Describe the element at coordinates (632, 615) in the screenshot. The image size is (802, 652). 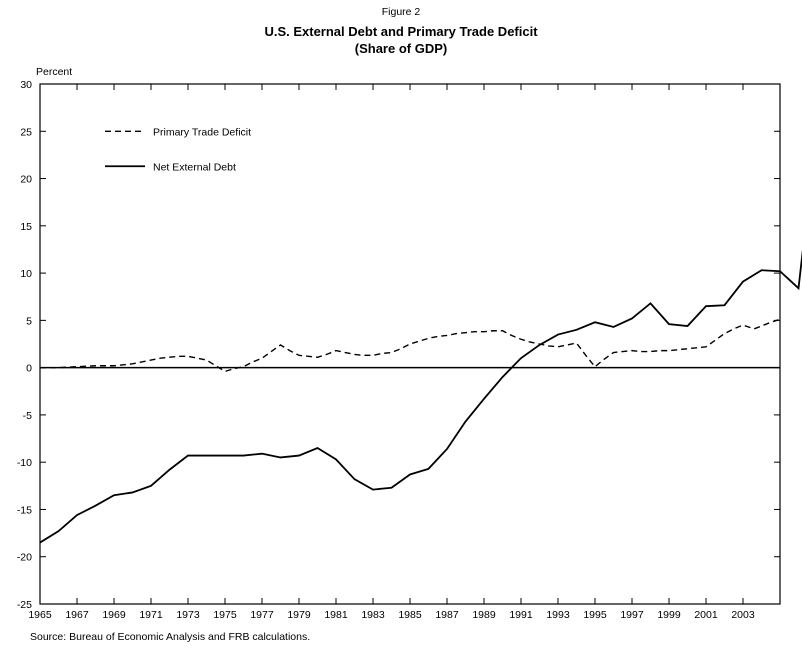
I see `x-tick-label: 1997` at that location.